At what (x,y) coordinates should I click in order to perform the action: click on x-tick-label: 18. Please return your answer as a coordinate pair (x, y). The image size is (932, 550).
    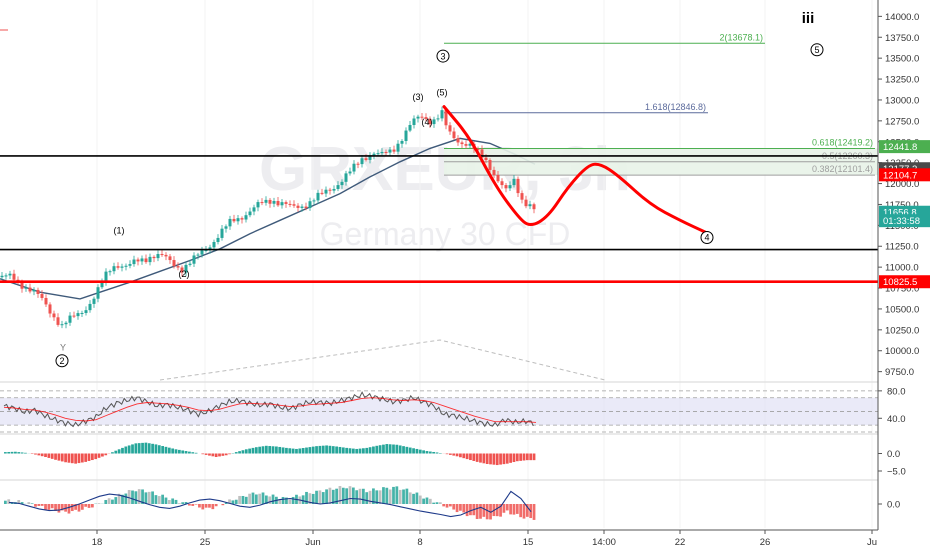
    Looking at the image, I should click on (97, 542).